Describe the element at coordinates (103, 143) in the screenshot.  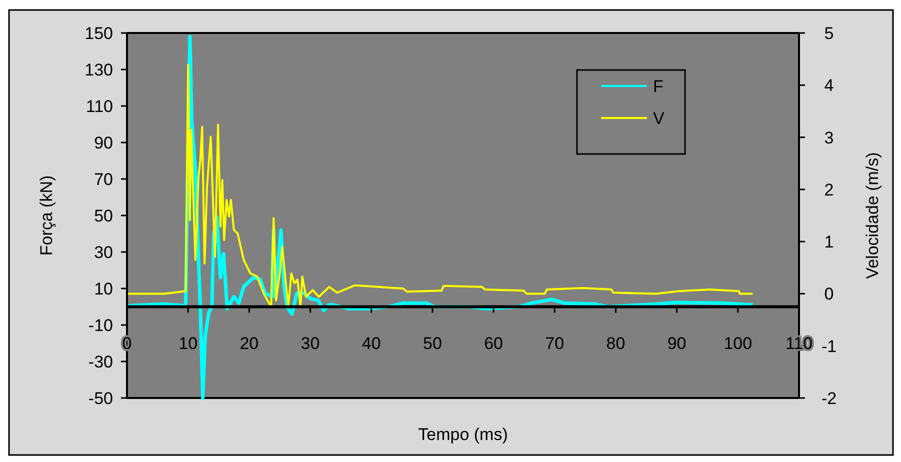
I see `y-tick-label: 90` at that location.